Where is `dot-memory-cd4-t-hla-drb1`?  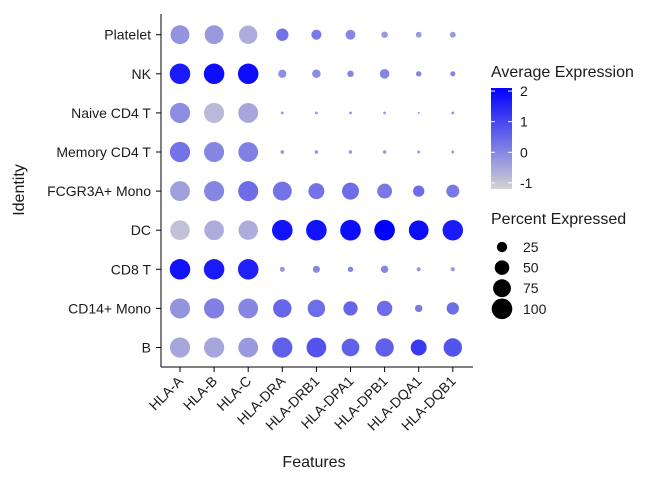
dot-memory-cd4-t-hla-drb1 is located at coordinates (316, 152).